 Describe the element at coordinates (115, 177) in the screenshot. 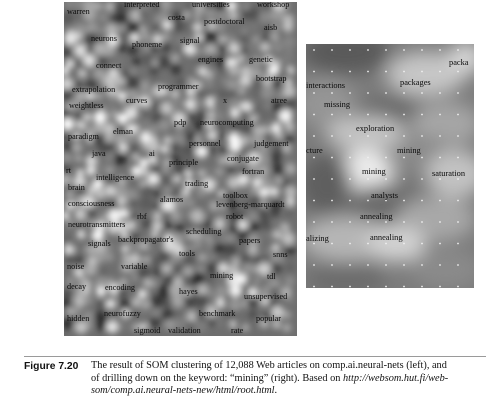

I see `map-word: intelligence` at that location.